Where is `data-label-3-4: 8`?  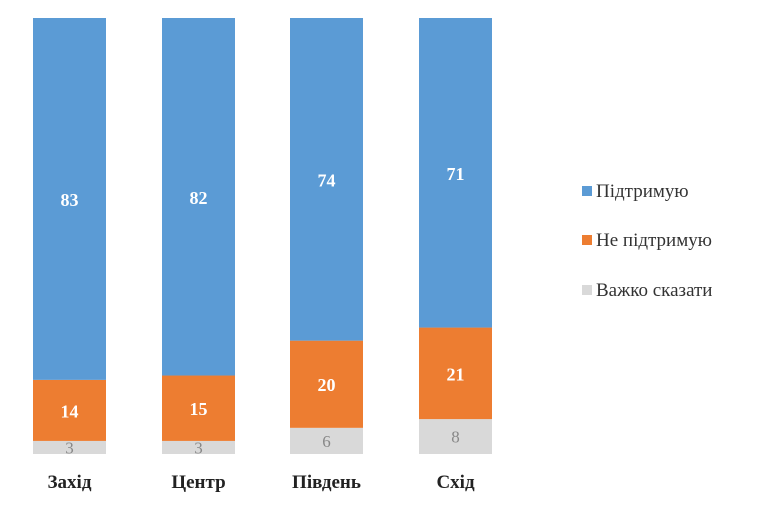 data-label-3-4: 8 is located at coordinates (455, 437).